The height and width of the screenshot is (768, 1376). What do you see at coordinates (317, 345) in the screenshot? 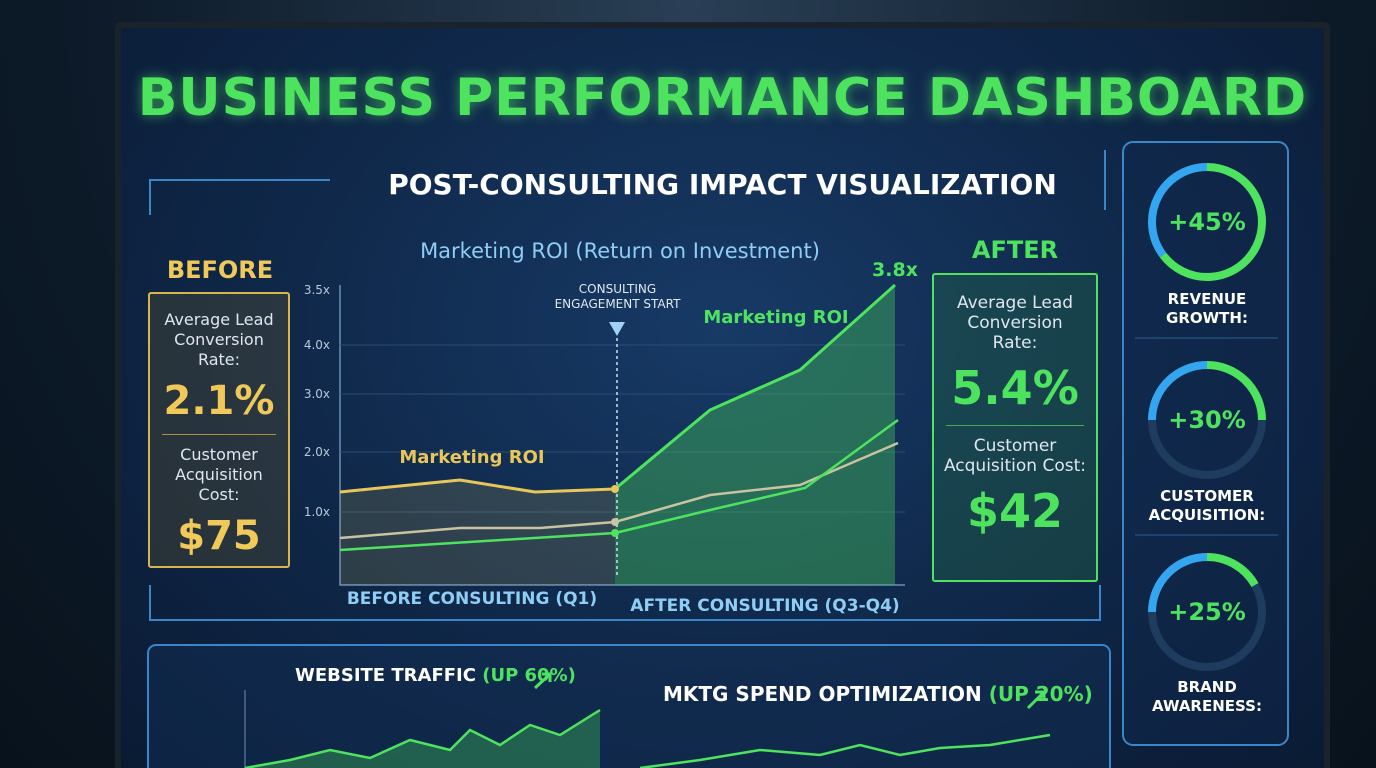
I see `y-tick-label: 4.0x` at bounding box center [317, 345].